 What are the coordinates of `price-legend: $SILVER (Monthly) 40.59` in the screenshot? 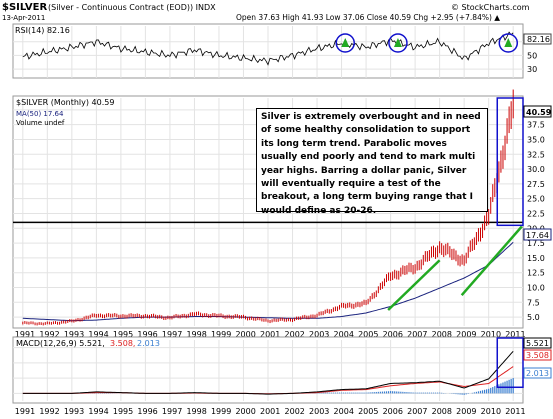 It's located at (65, 102).